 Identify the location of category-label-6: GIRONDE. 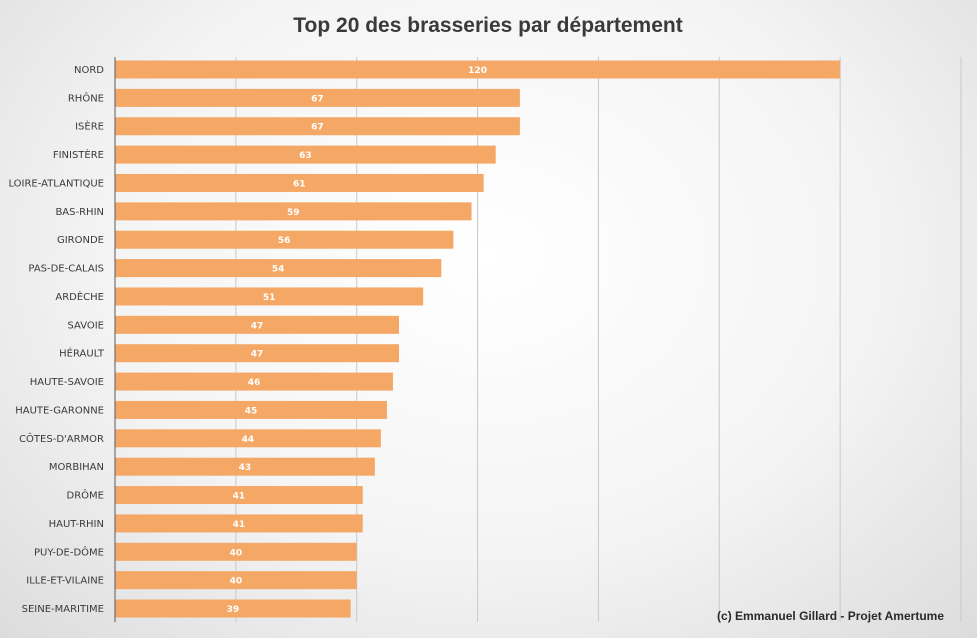
(80, 240).